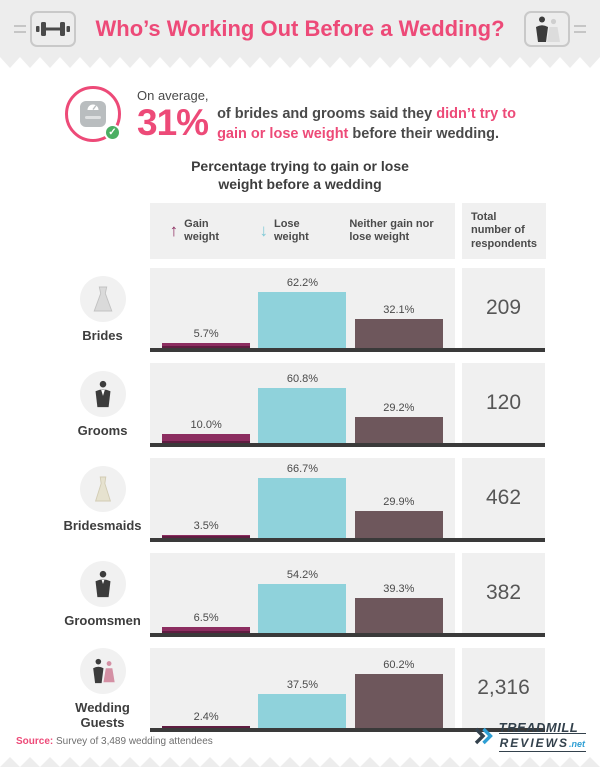 This screenshot has width=600, height=767. I want to click on bar-panel: 3.5% 66.7% 29.9%, so click(302, 499).